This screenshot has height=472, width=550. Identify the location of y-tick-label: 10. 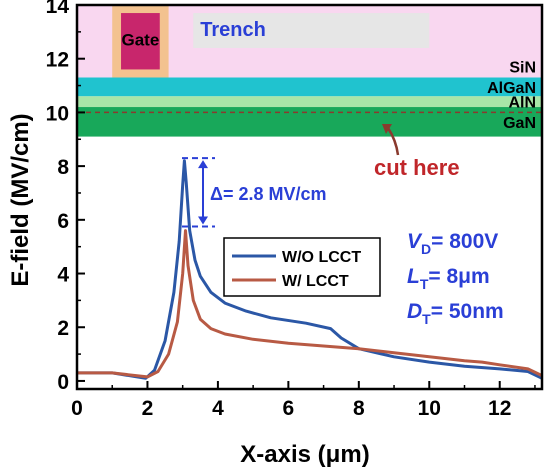
(57, 113).